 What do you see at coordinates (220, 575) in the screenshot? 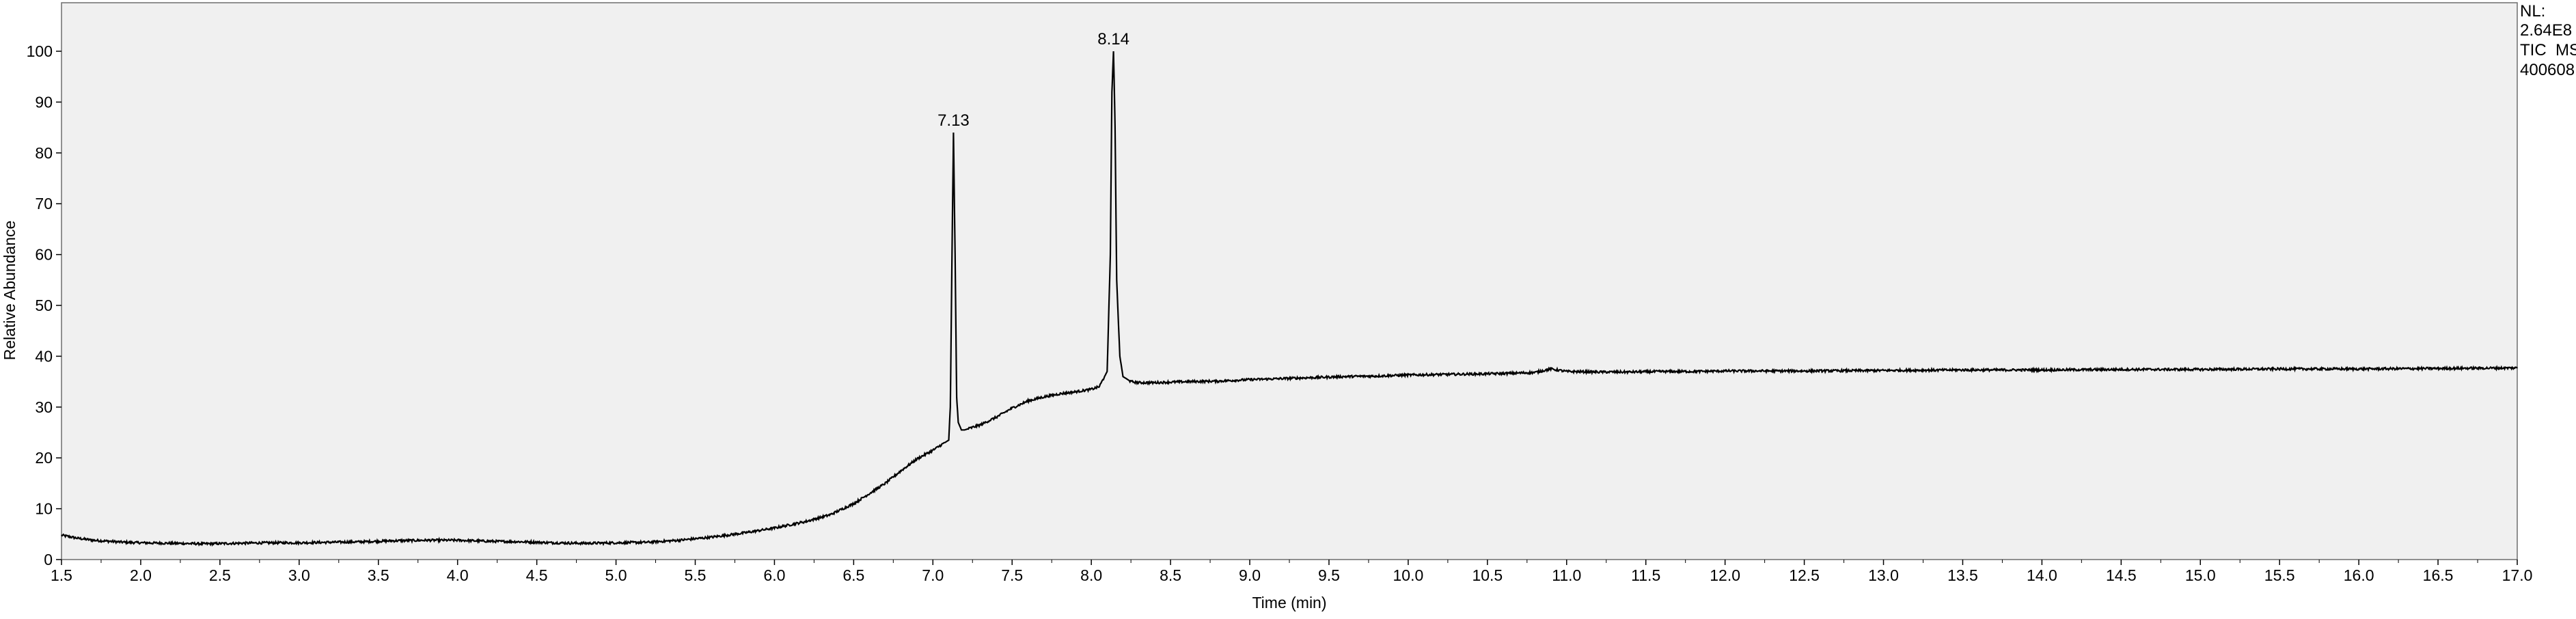
I see `x-tick-label: 2.5` at bounding box center [220, 575].